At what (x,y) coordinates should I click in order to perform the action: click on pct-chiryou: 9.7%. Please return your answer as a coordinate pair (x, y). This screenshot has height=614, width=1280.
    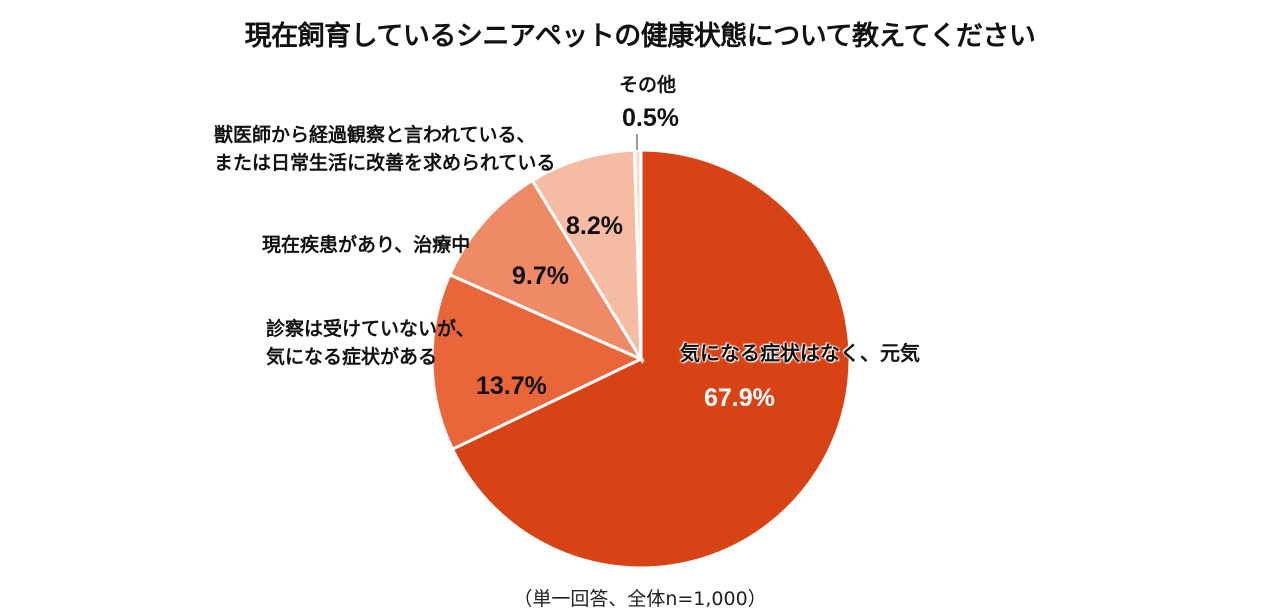
    Looking at the image, I should click on (540, 276).